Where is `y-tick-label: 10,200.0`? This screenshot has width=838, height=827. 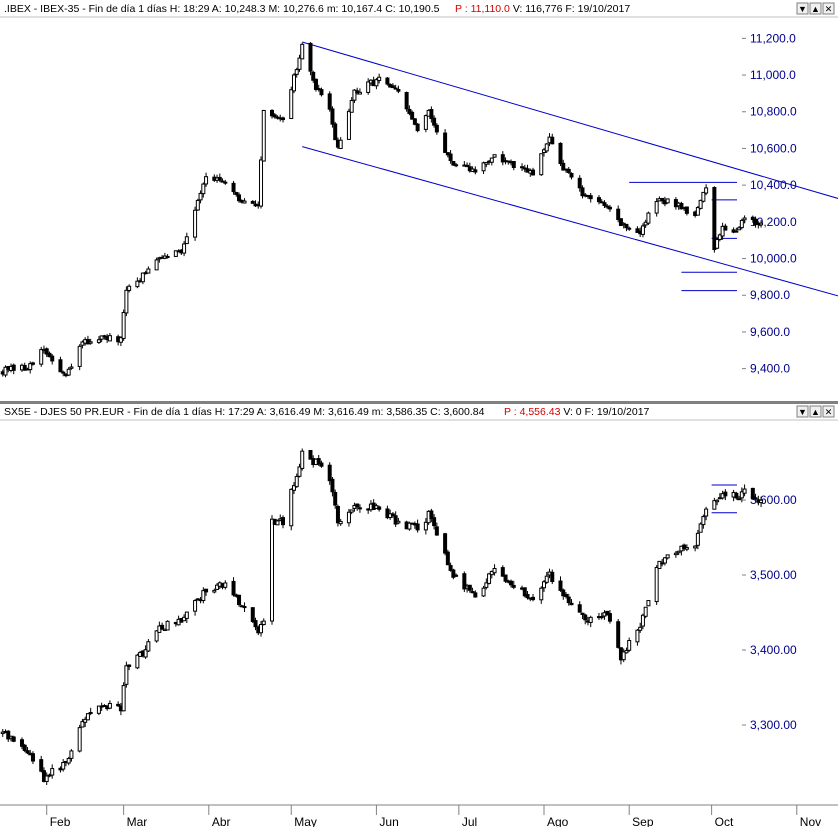
y-tick-label: 10,200.0 is located at coordinates (773, 222).